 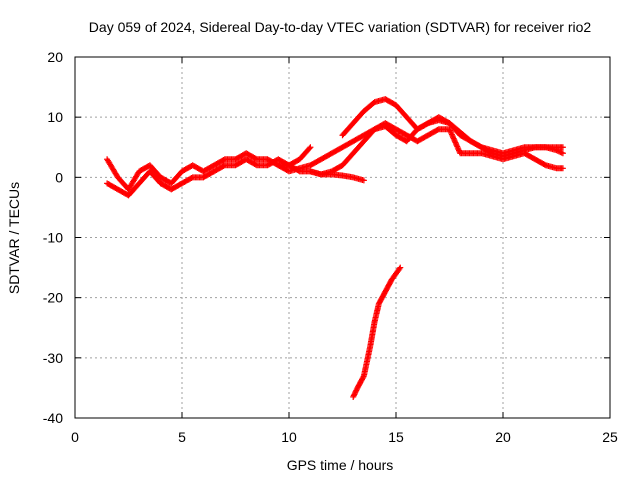 I want to click on x-tick-label: 20, so click(x=503, y=437).